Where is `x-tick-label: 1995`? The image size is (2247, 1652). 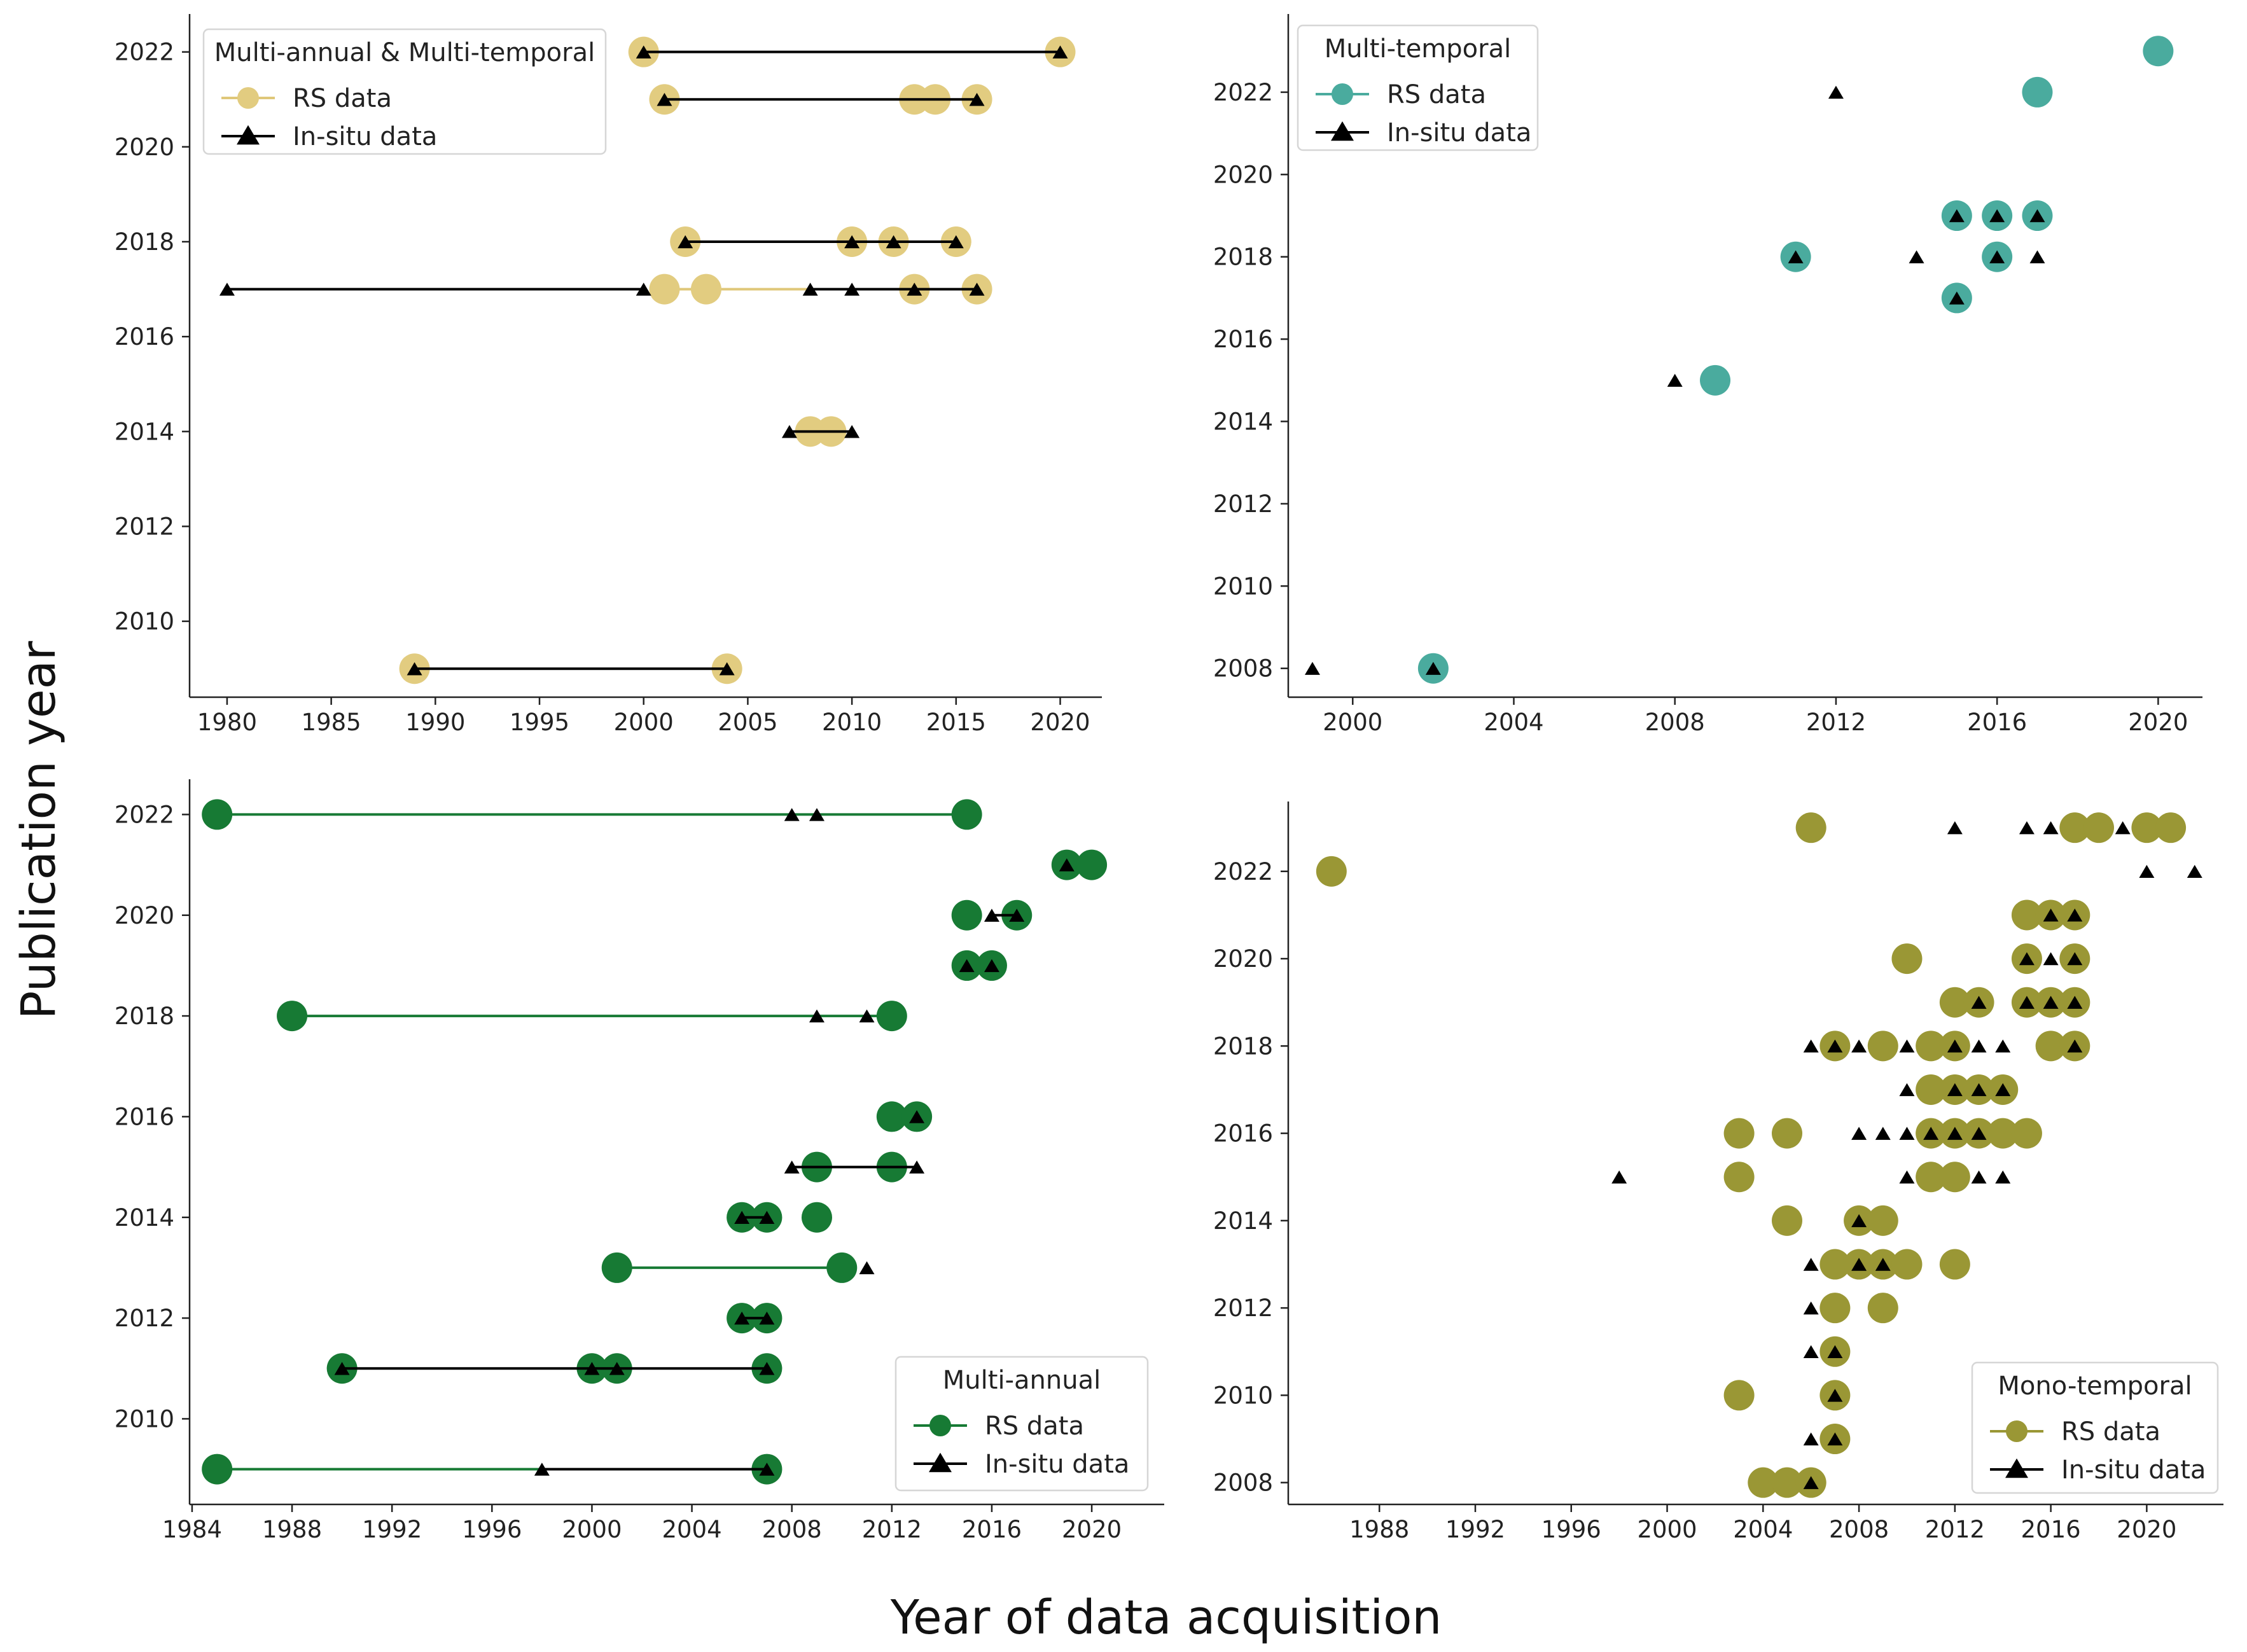 x-tick-label: 1995 is located at coordinates (540, 722).